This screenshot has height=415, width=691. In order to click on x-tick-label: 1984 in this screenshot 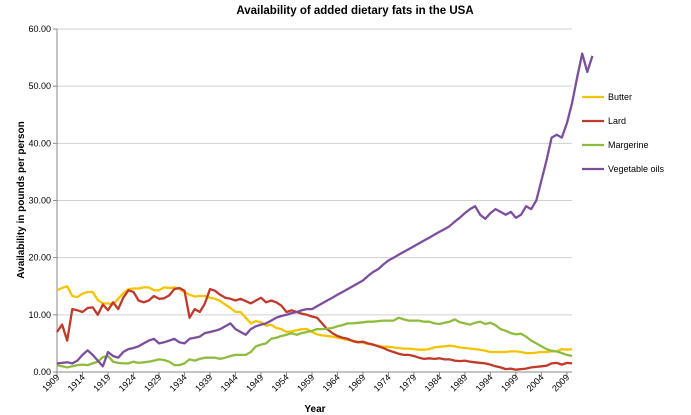, I will do `click(433, 382)`.